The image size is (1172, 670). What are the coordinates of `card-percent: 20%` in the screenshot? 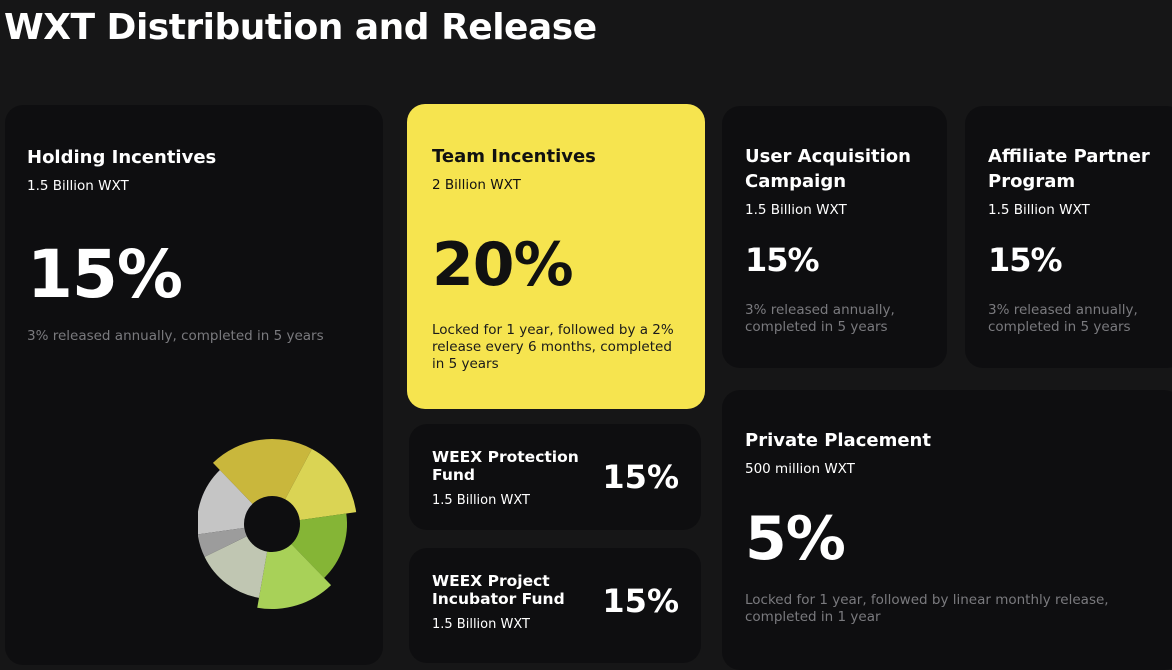 It's located at (503, 265).